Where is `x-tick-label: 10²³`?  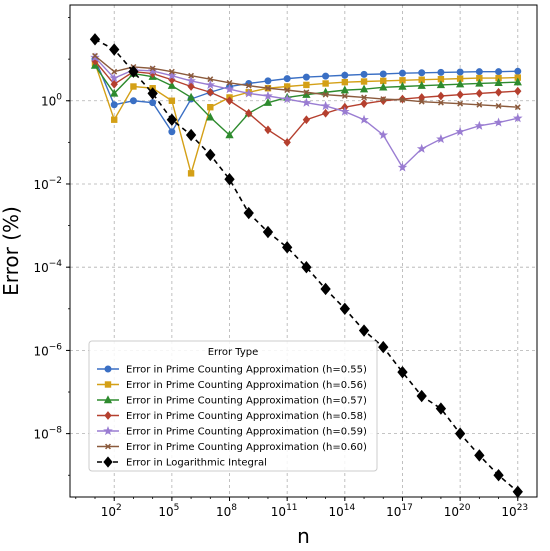
x-tick-label: 10²³ is located at coordinates (514, 511).